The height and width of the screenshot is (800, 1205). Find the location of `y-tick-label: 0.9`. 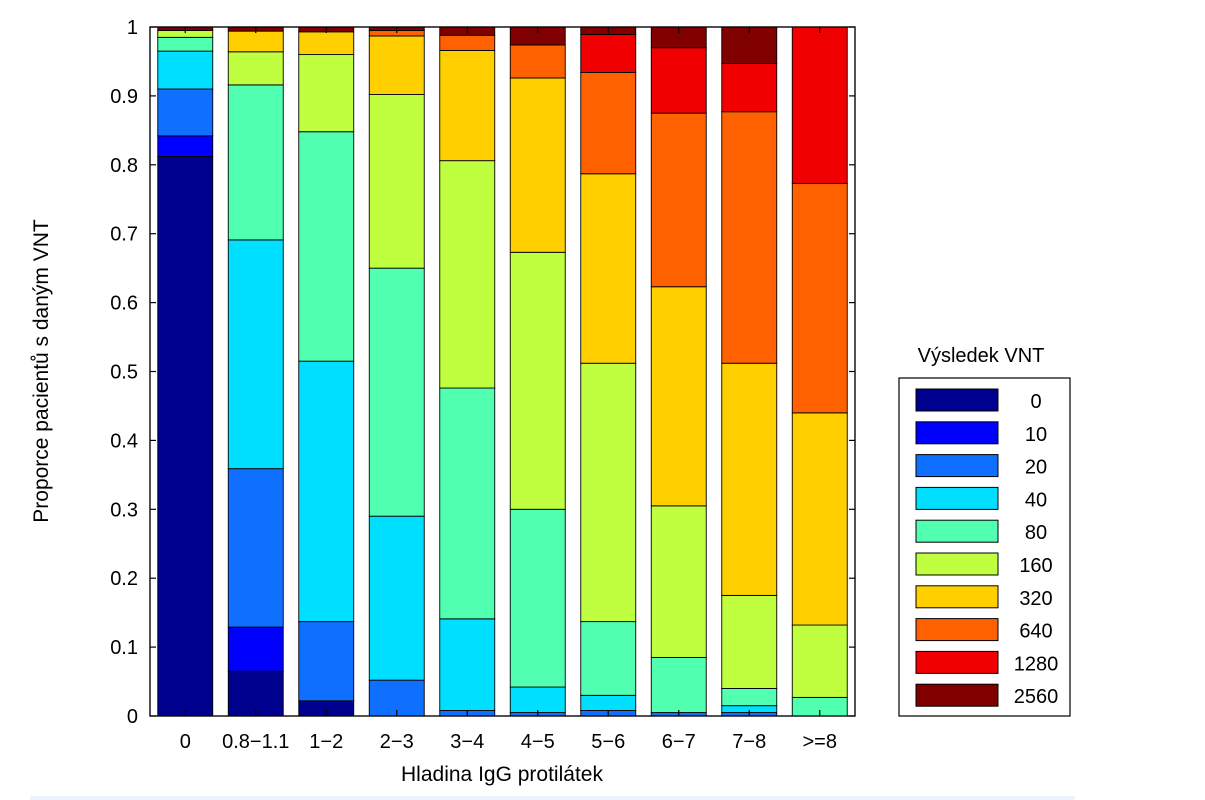

y-tick-label: 0.9 is located at coordinates (124, 97).